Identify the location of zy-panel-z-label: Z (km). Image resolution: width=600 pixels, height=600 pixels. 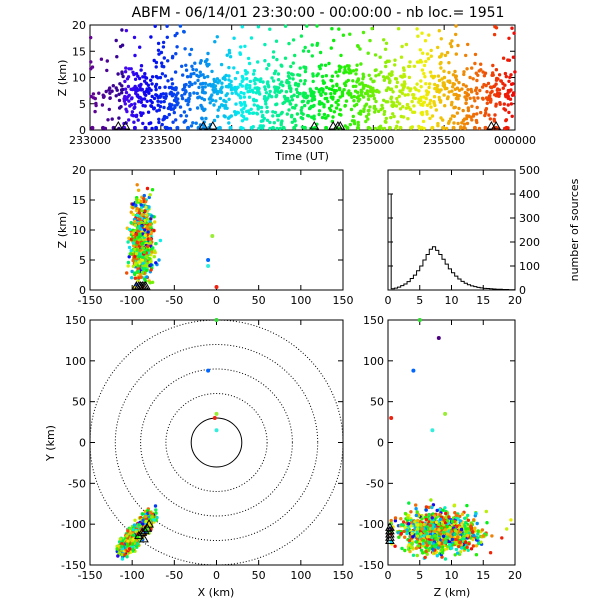
(452, 592).